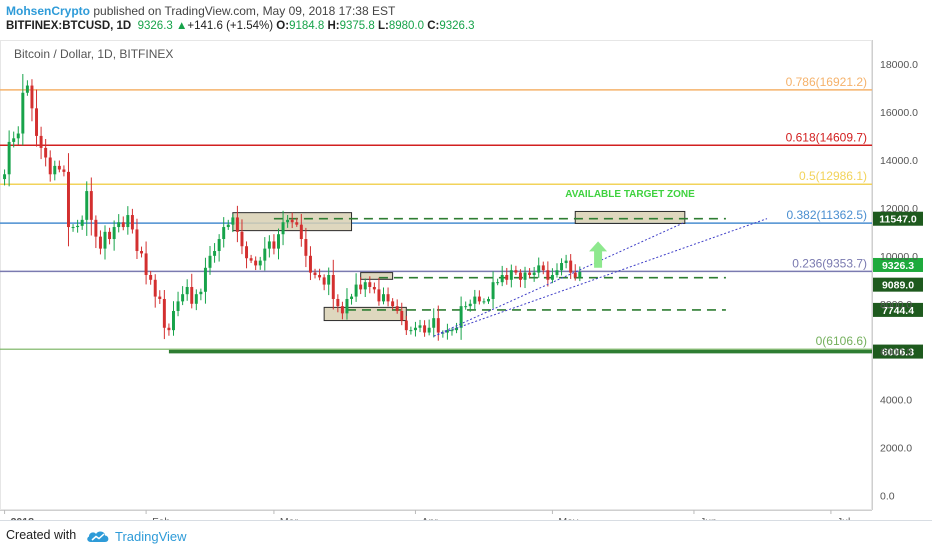 This screenshot has height=551, width=932. I want to click on y-tick-label: 12000.0, so click(899, 209).